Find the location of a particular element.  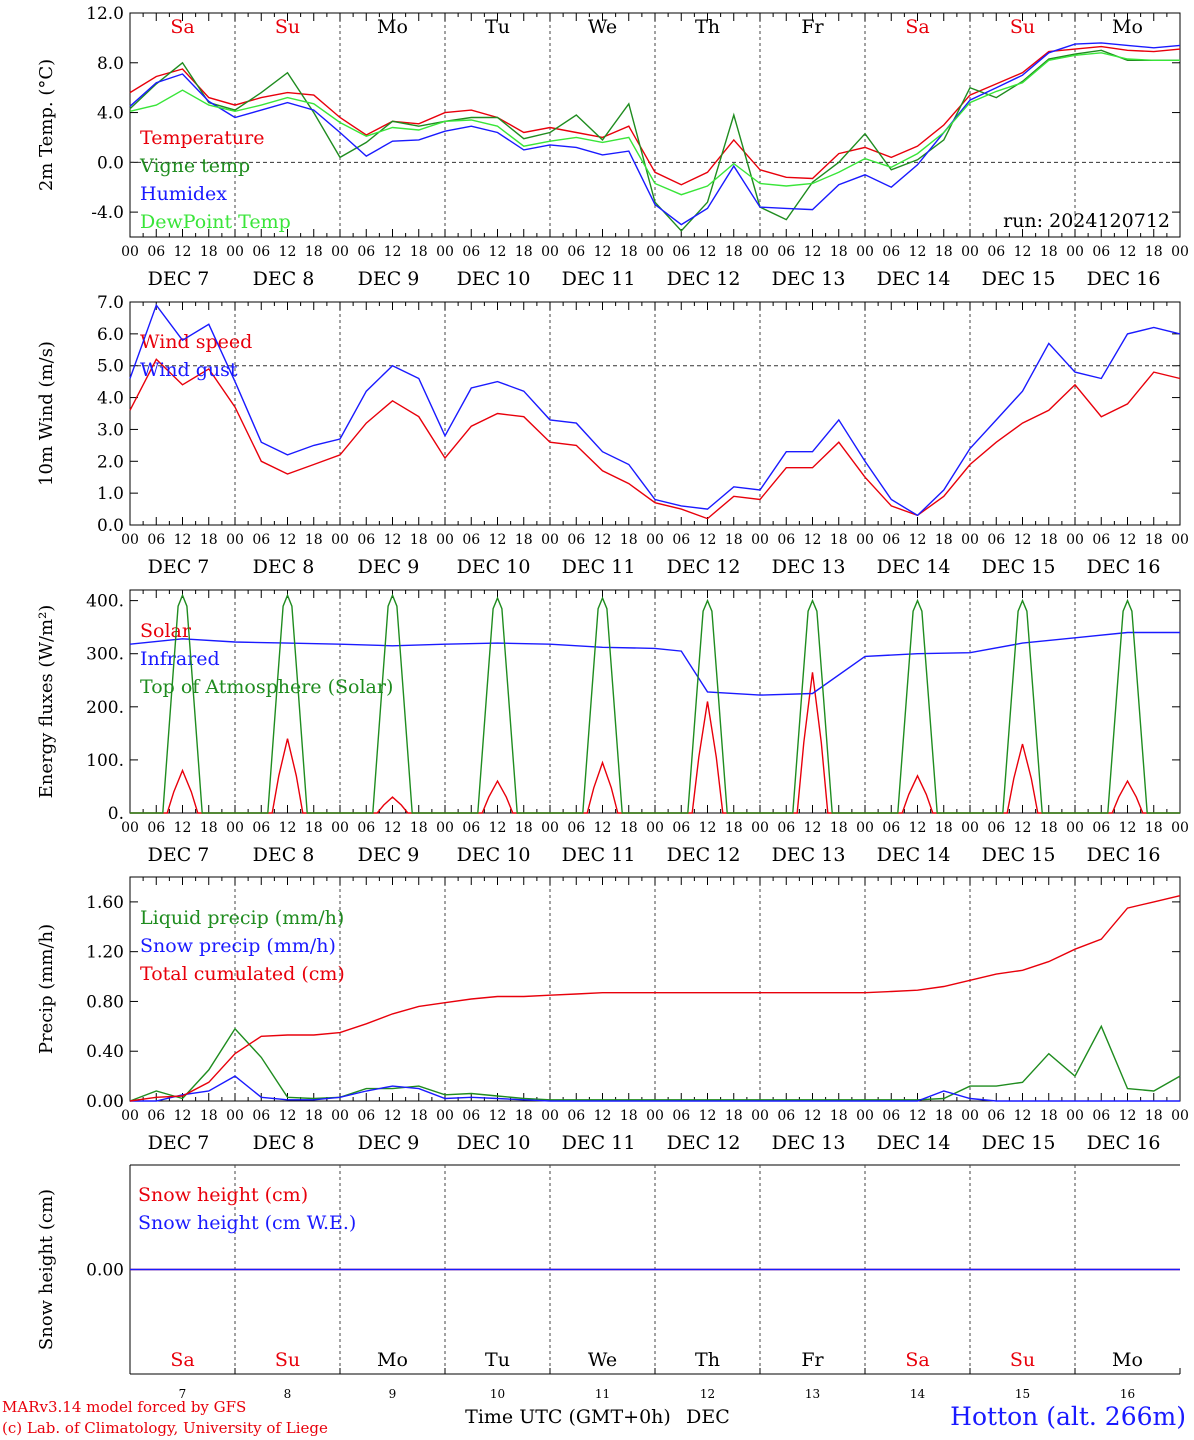

y-tick-label: 4.0 is located at coordinates (110, 114).